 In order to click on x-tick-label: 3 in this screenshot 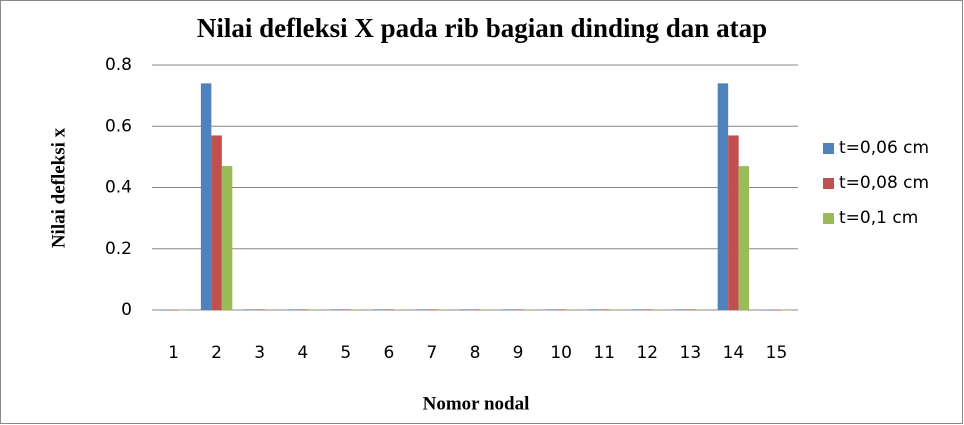, I will do `click(259, 353)`.